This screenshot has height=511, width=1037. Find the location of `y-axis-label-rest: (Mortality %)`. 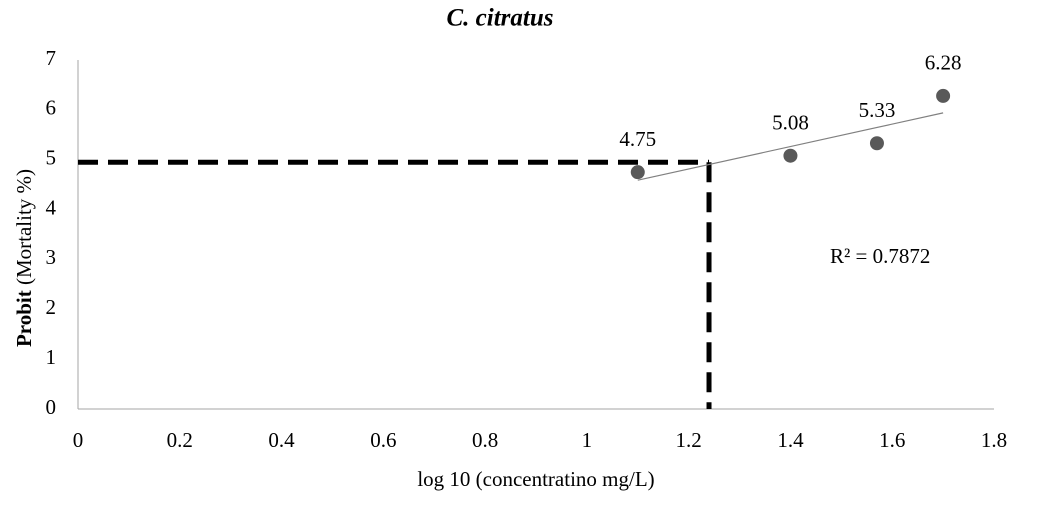

y-axis-label-rest: (Mortality %) is located at coordinates (24, 227).